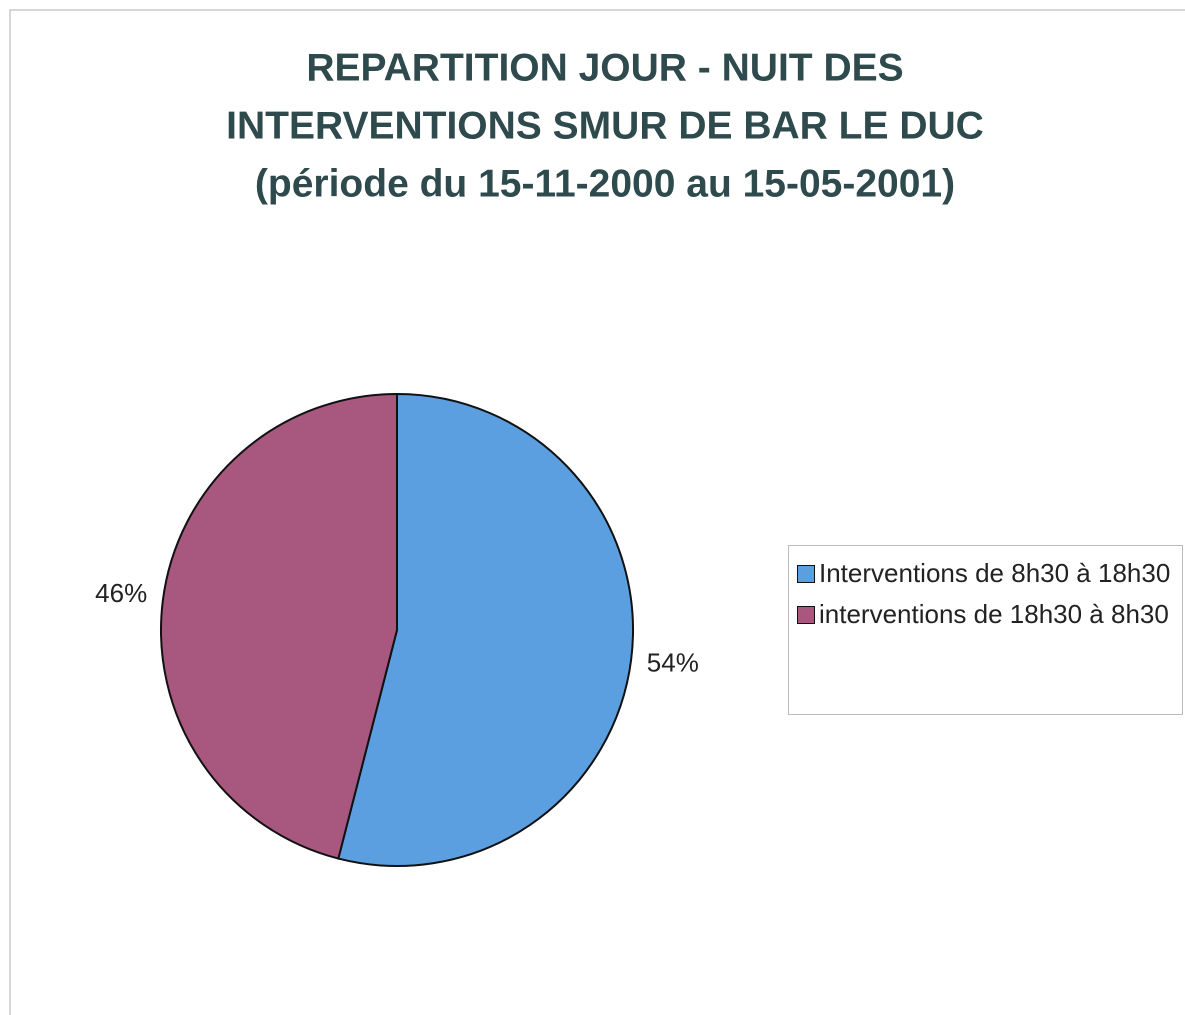 Image resolution: width=1185 pixels, height=1015 pixels. I want to click on chart-title: REPARTITION JOUR - NUIT DES, so click(604, 67).